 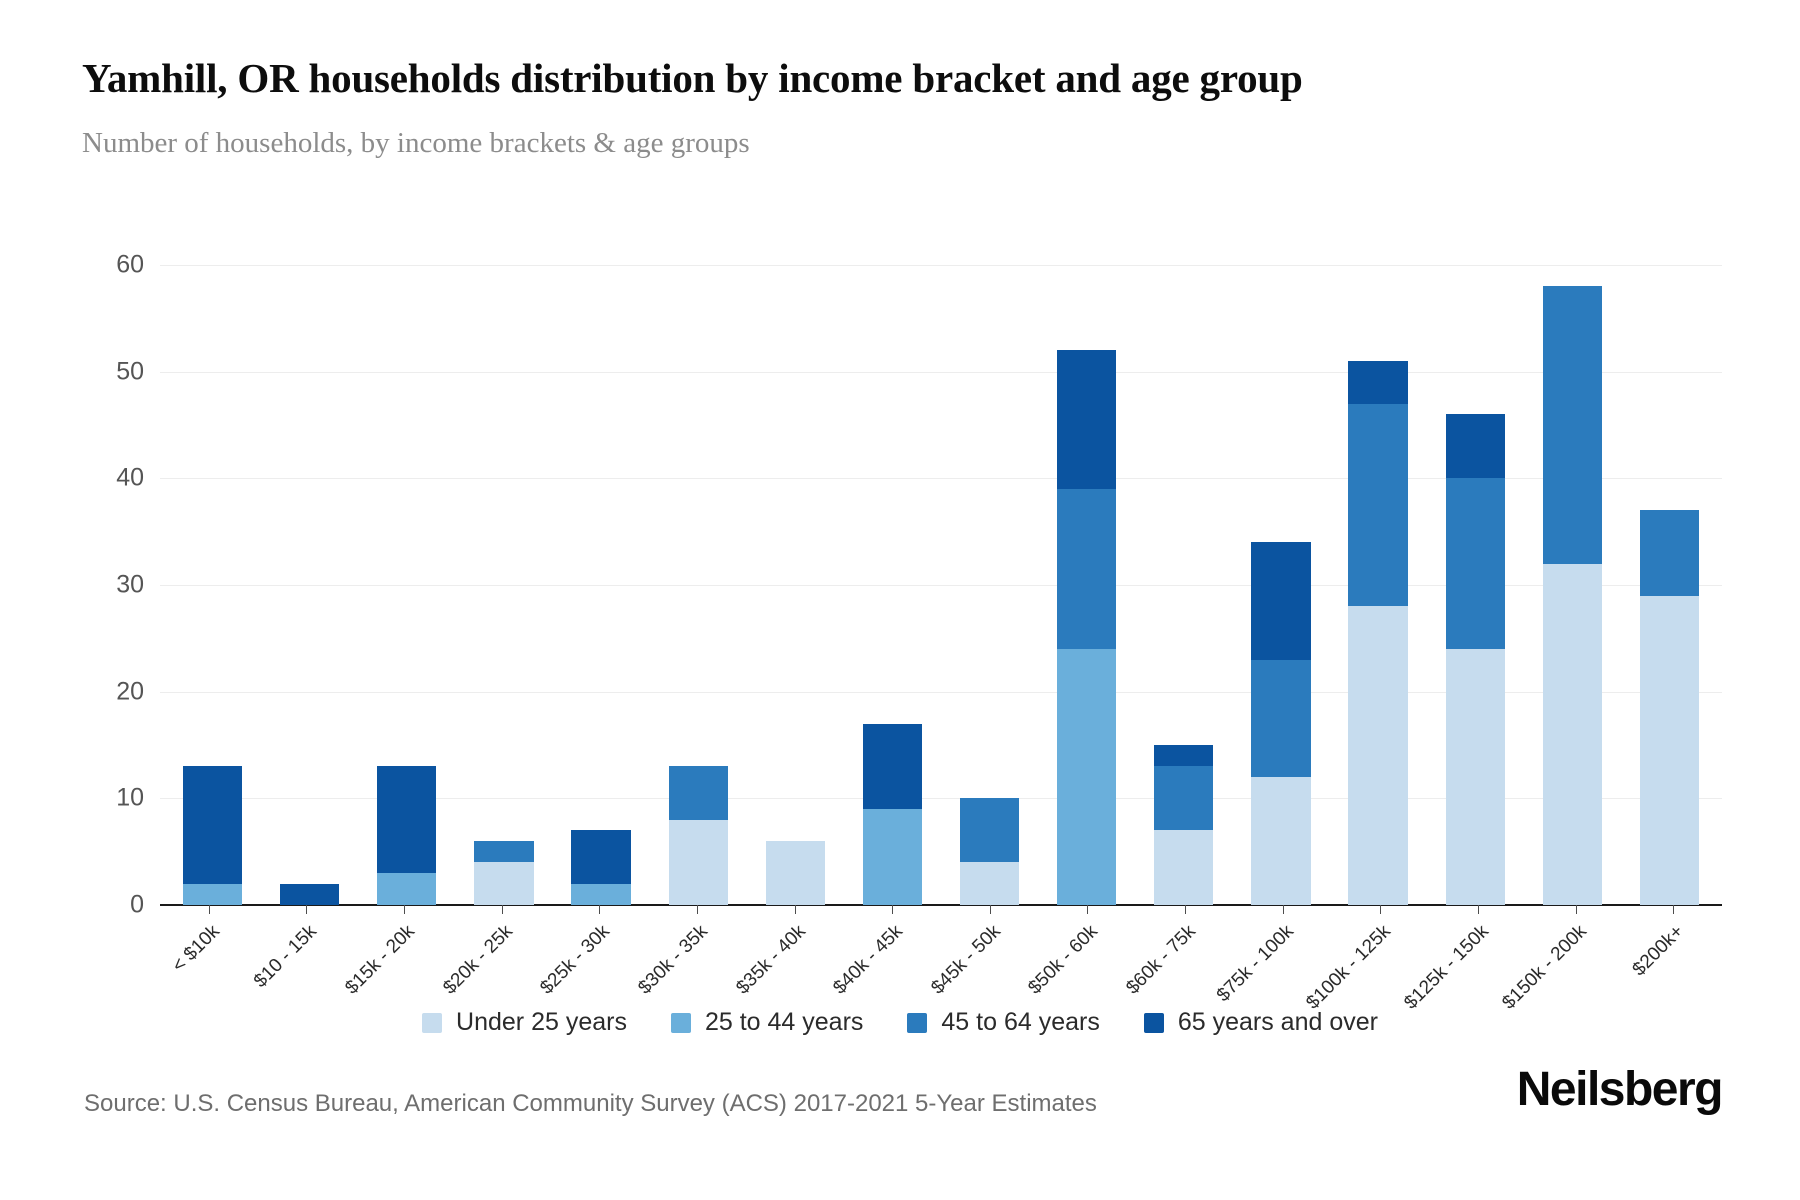 I want to click on axis-baseline, so click(x=941, y=905).